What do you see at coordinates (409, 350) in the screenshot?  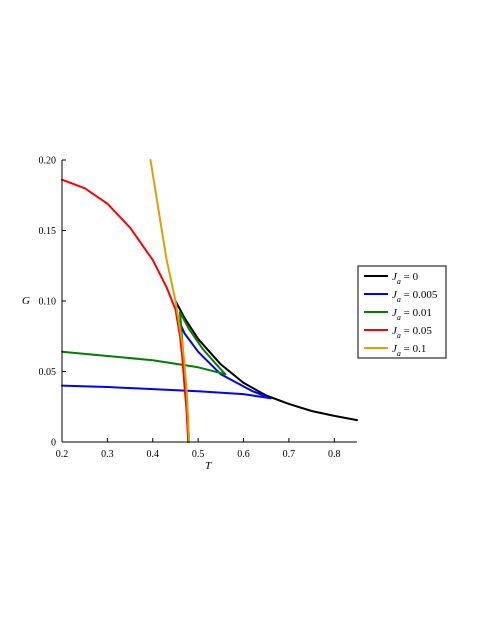 I see `legend-label-4: Ja = 0.1` at bounding box center [409, 350].